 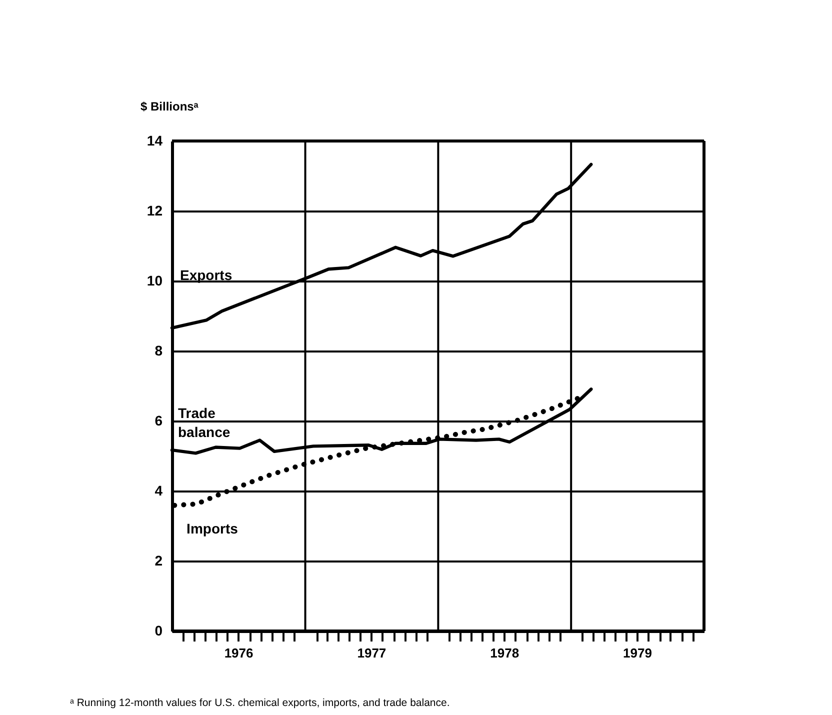 What do you see at coordinates (169, 107) in the screenshot?
I see `y-axis-title: $ Billionsᵃ` at bounding box center [169, 107].